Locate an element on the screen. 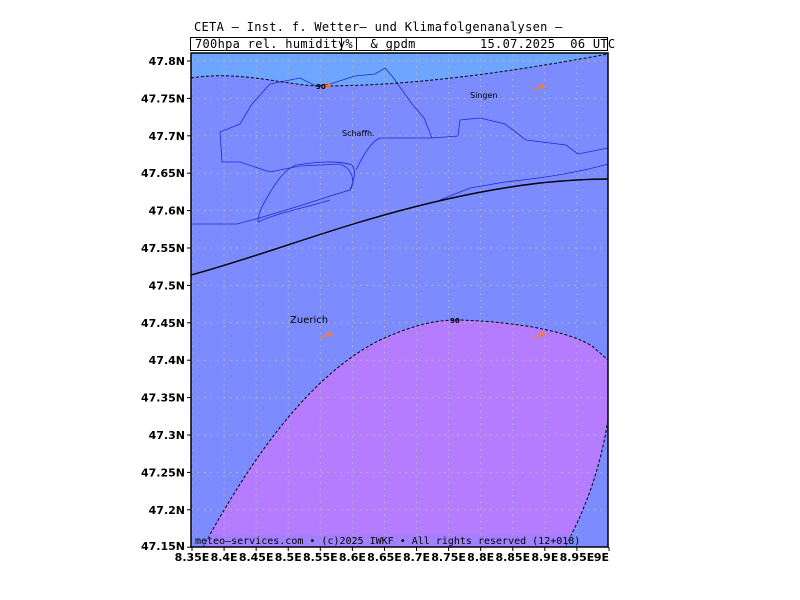 The height and width of the screenshot is (600, 800). parameter-suffix: _&_gpdm is located at coordinates (389, 44).